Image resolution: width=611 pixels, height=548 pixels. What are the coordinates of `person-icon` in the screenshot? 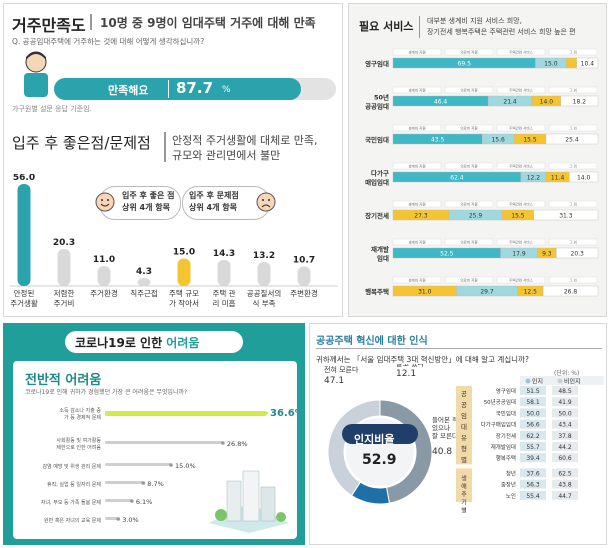 It's located at (36, 74).